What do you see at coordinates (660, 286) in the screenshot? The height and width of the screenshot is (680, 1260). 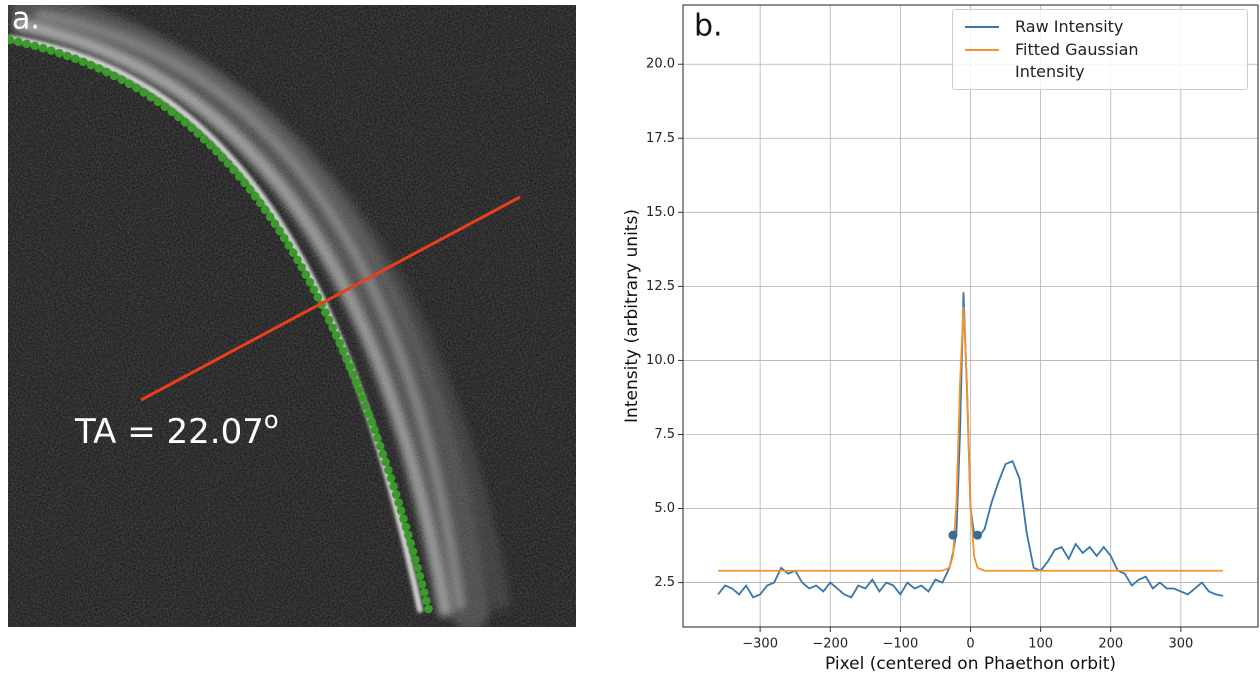 I see `y-tick-label: 12.5` at bounding box center [660, 286].